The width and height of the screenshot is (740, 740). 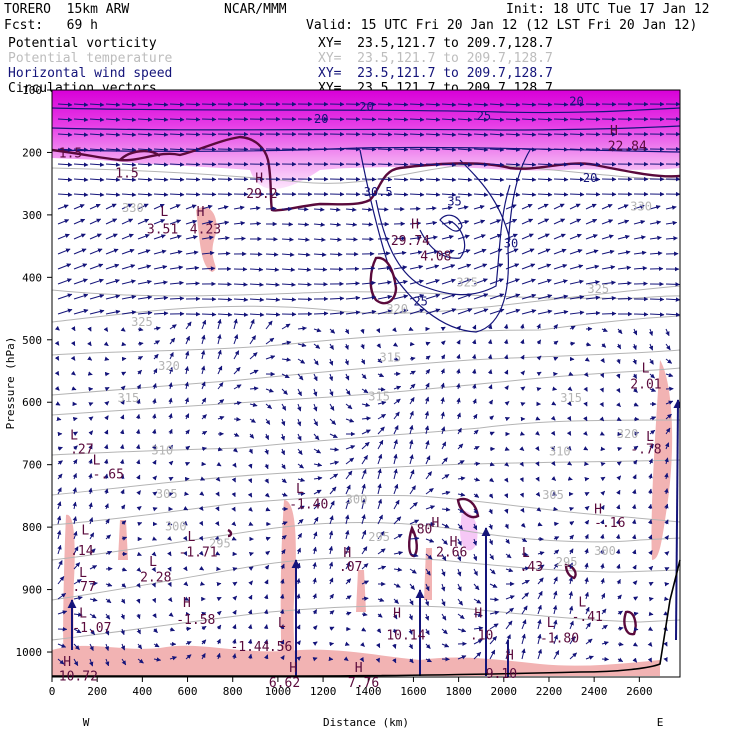 I want to click on theta-label: 315, so click(x=391, y=358).